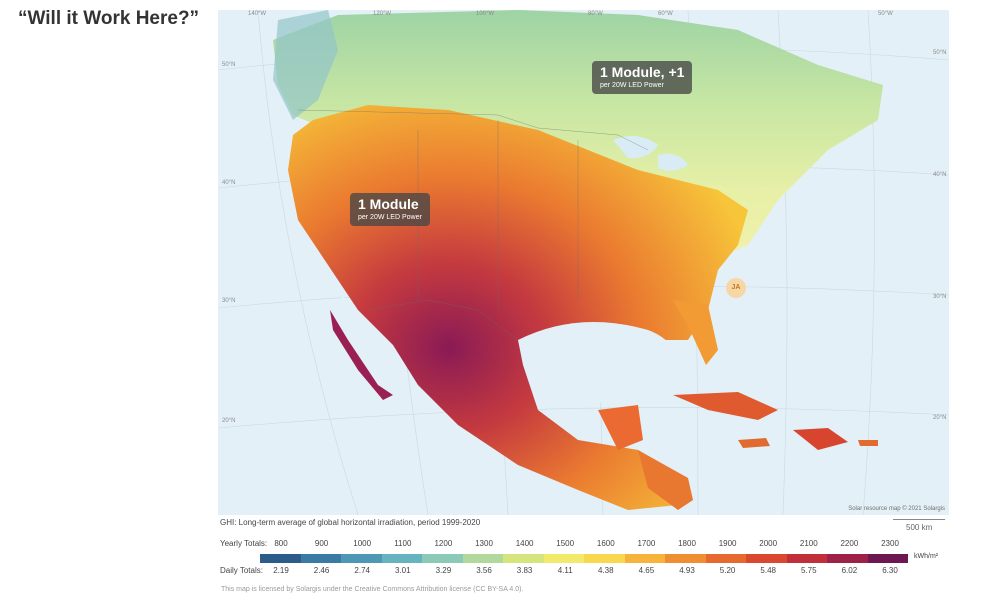 This screenshot has width=1005, height=606. What do you see at coordinates (809, 570) in the screenshot?
I see `daily-tick-label: 5.75` at bounding box center [809, 570].